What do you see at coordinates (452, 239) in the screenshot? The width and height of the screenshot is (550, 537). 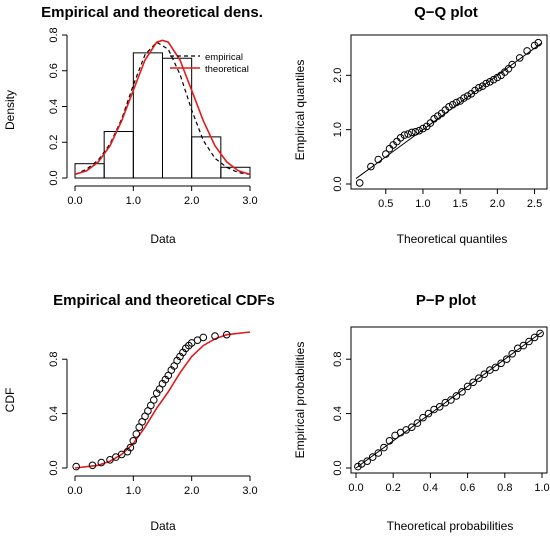 I see `qq-xlabel: Theoretical quantiles` at bounding box center [452, 239].